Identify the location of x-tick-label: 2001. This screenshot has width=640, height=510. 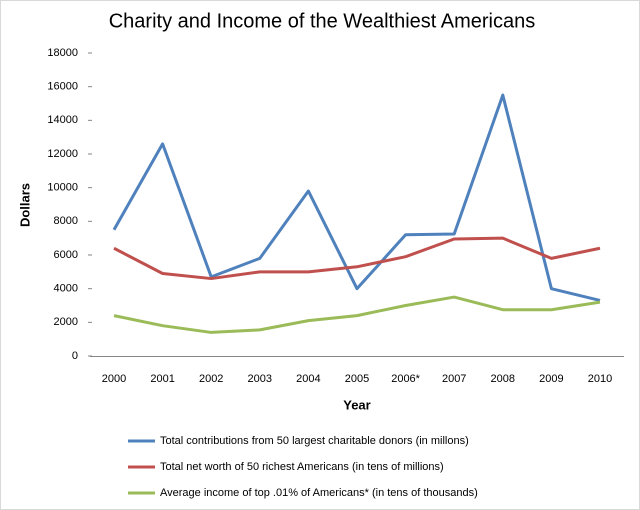
(162, 379).